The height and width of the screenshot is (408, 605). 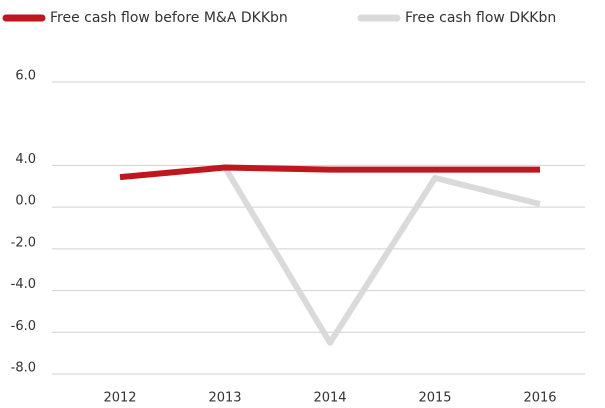 I want to click on y-tick-label: 4.0, so click(x=25, y=159).